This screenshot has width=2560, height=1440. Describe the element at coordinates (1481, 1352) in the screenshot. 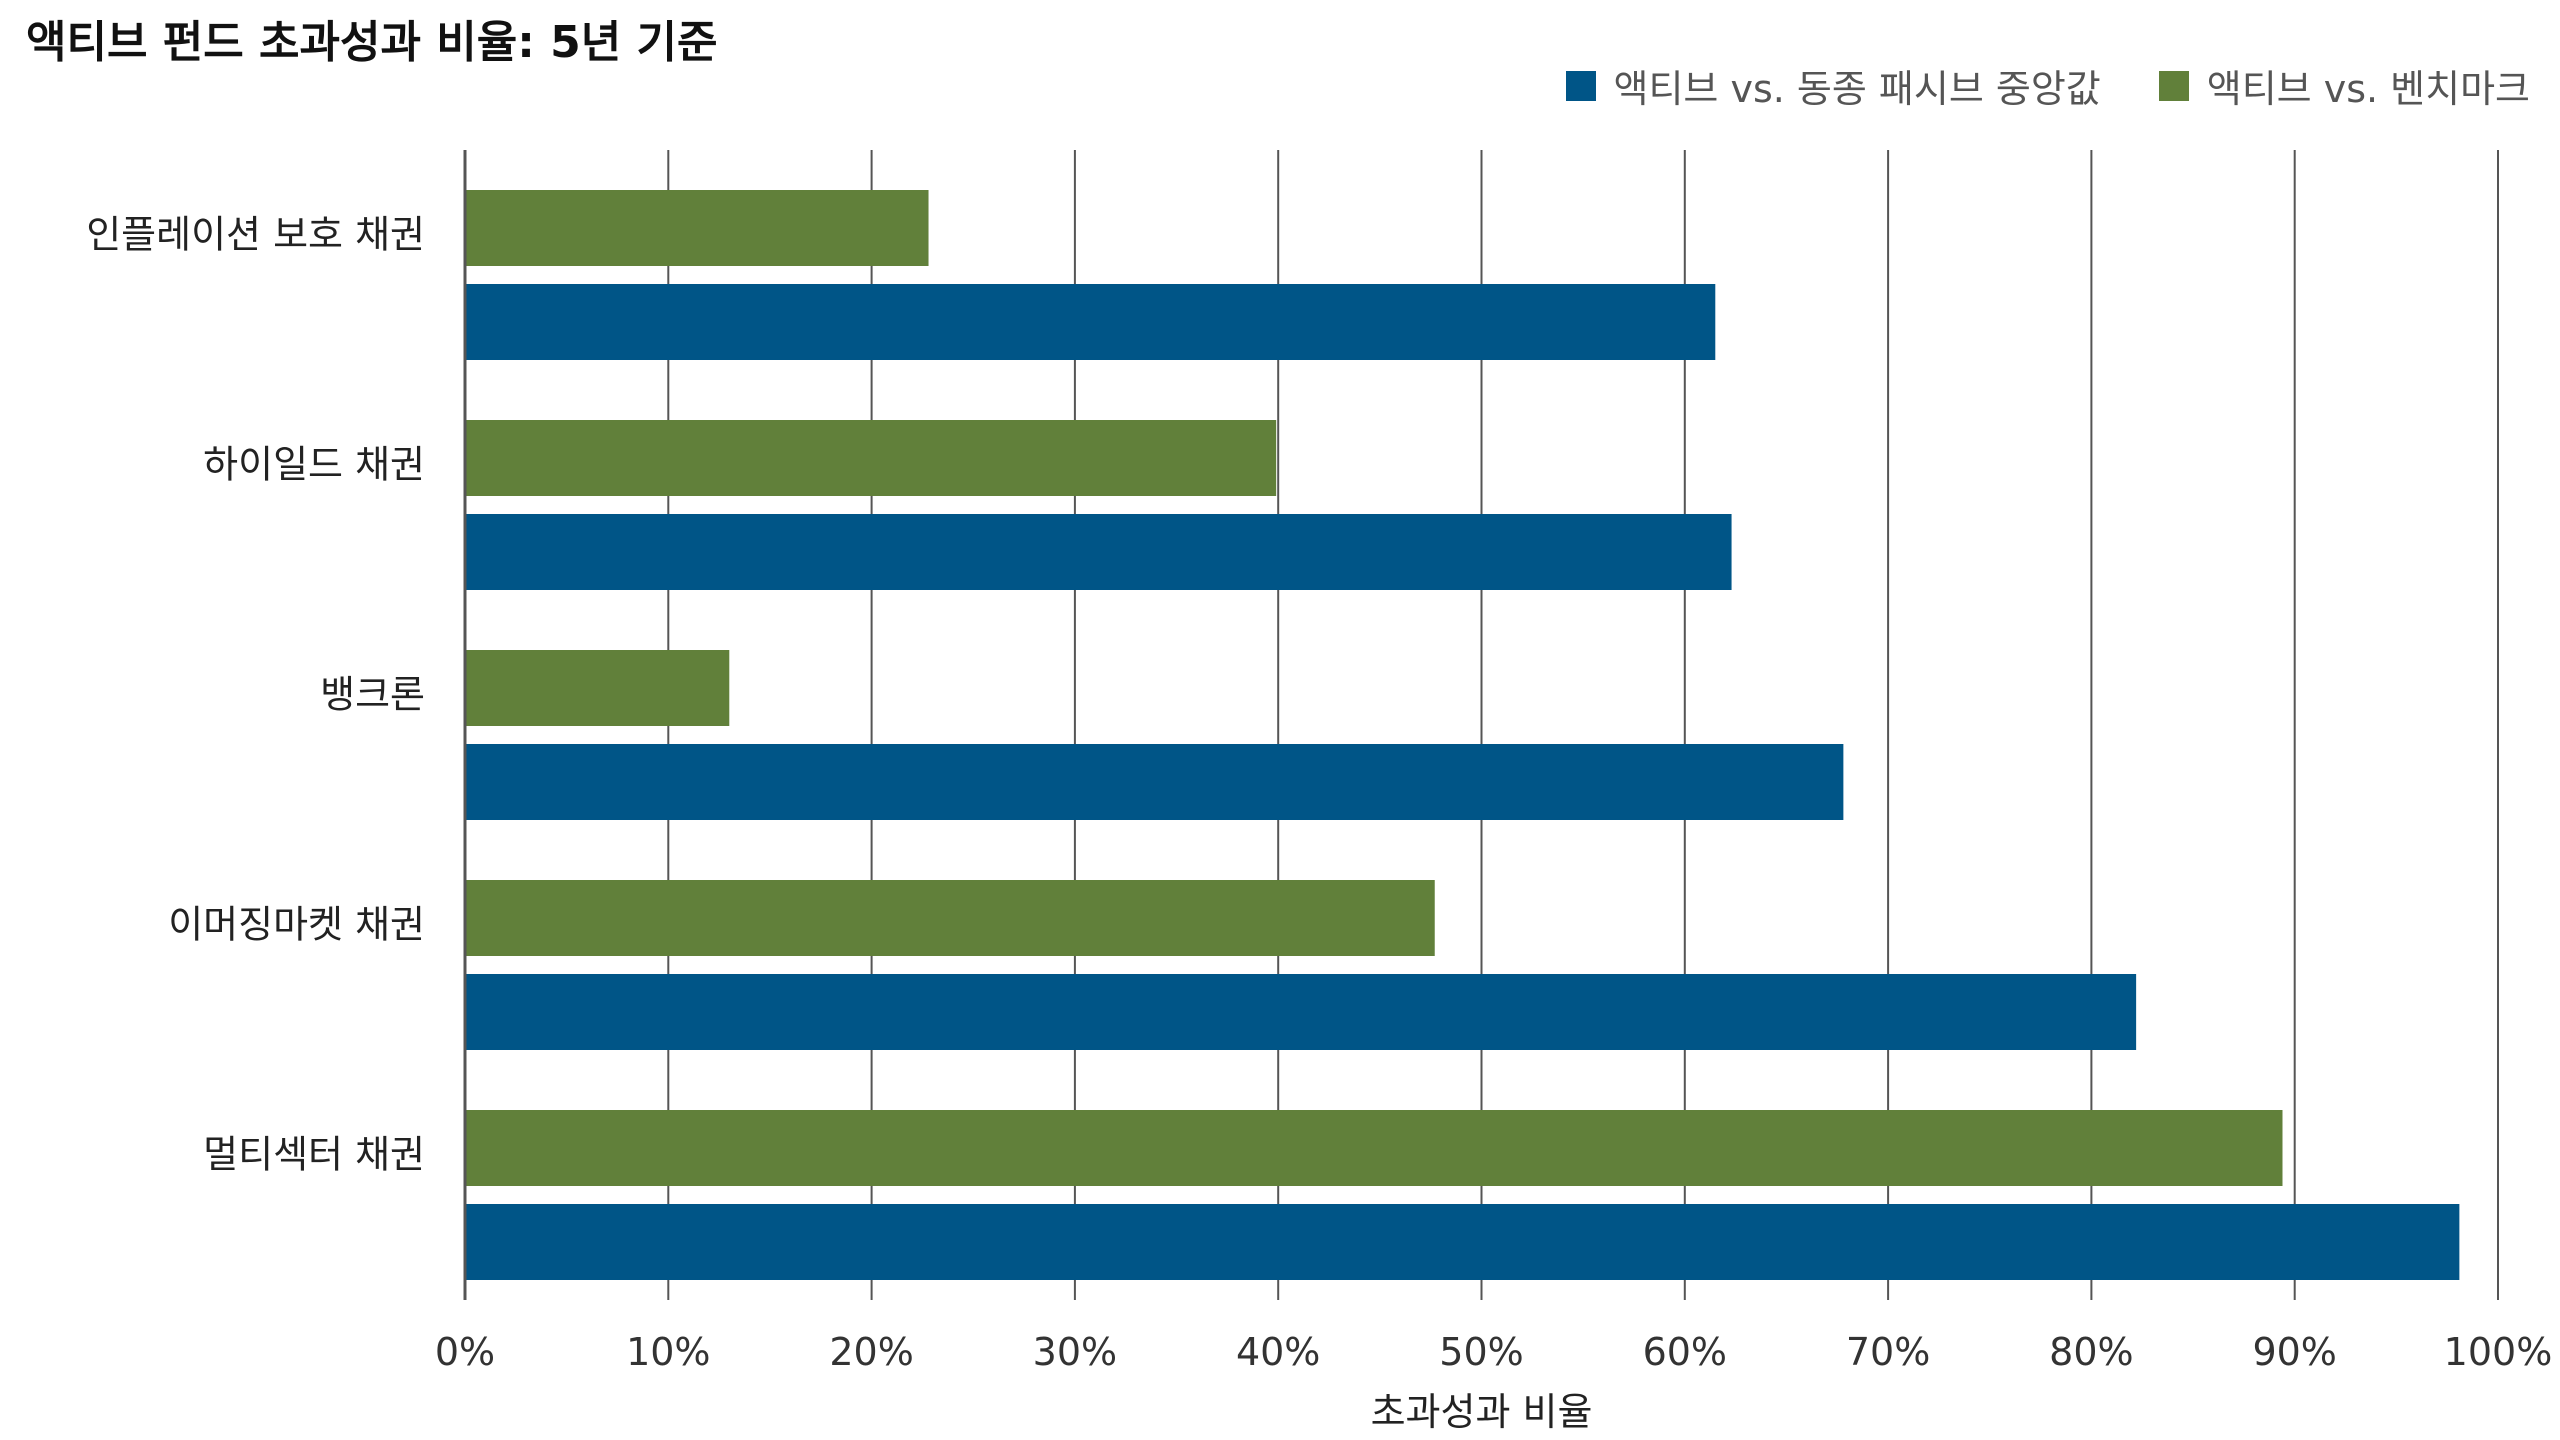

I see `x-tick-label: 50%` at that location.